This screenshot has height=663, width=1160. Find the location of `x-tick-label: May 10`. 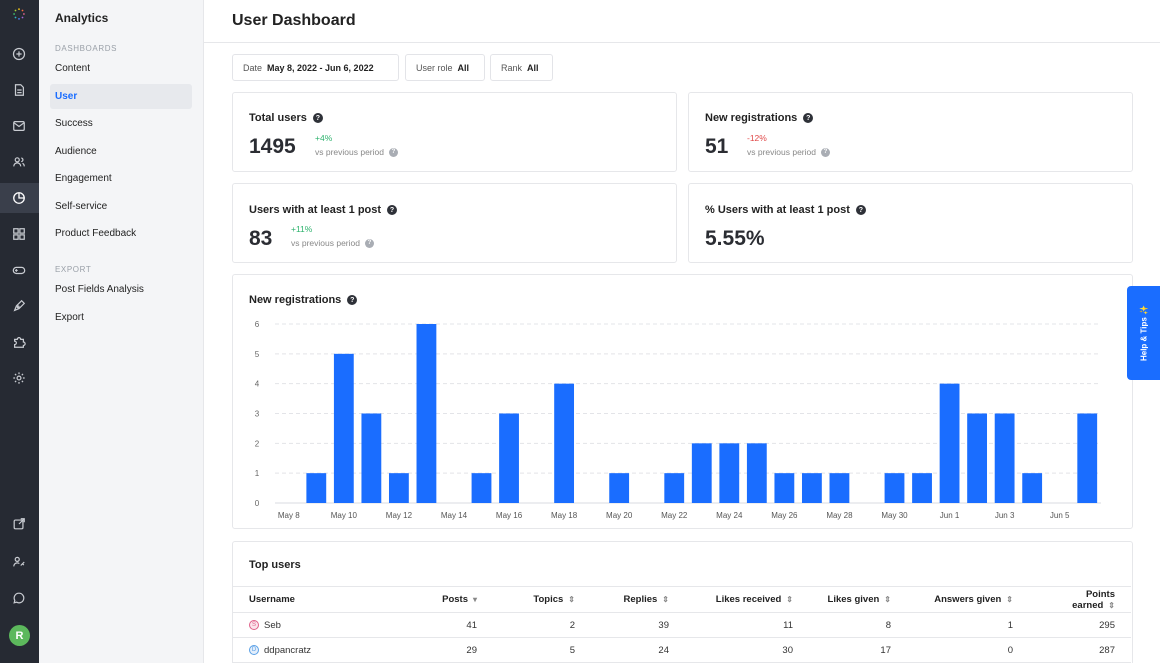

x-tick-label: May 10 is located at coordinates (344, 515).